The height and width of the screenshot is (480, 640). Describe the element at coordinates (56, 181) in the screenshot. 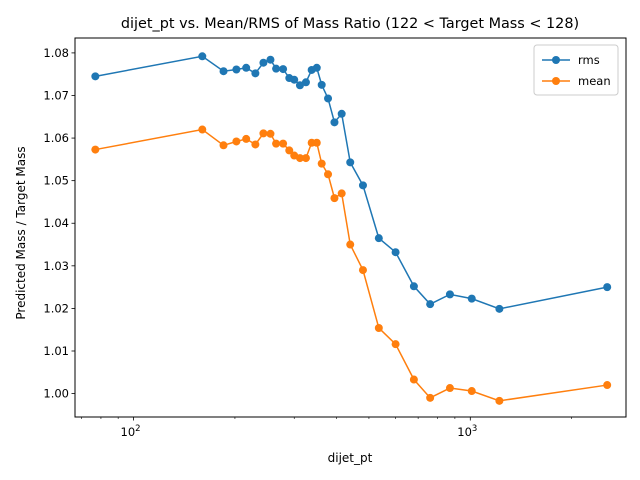

I see `y-tick-label: 1.05` at that location.